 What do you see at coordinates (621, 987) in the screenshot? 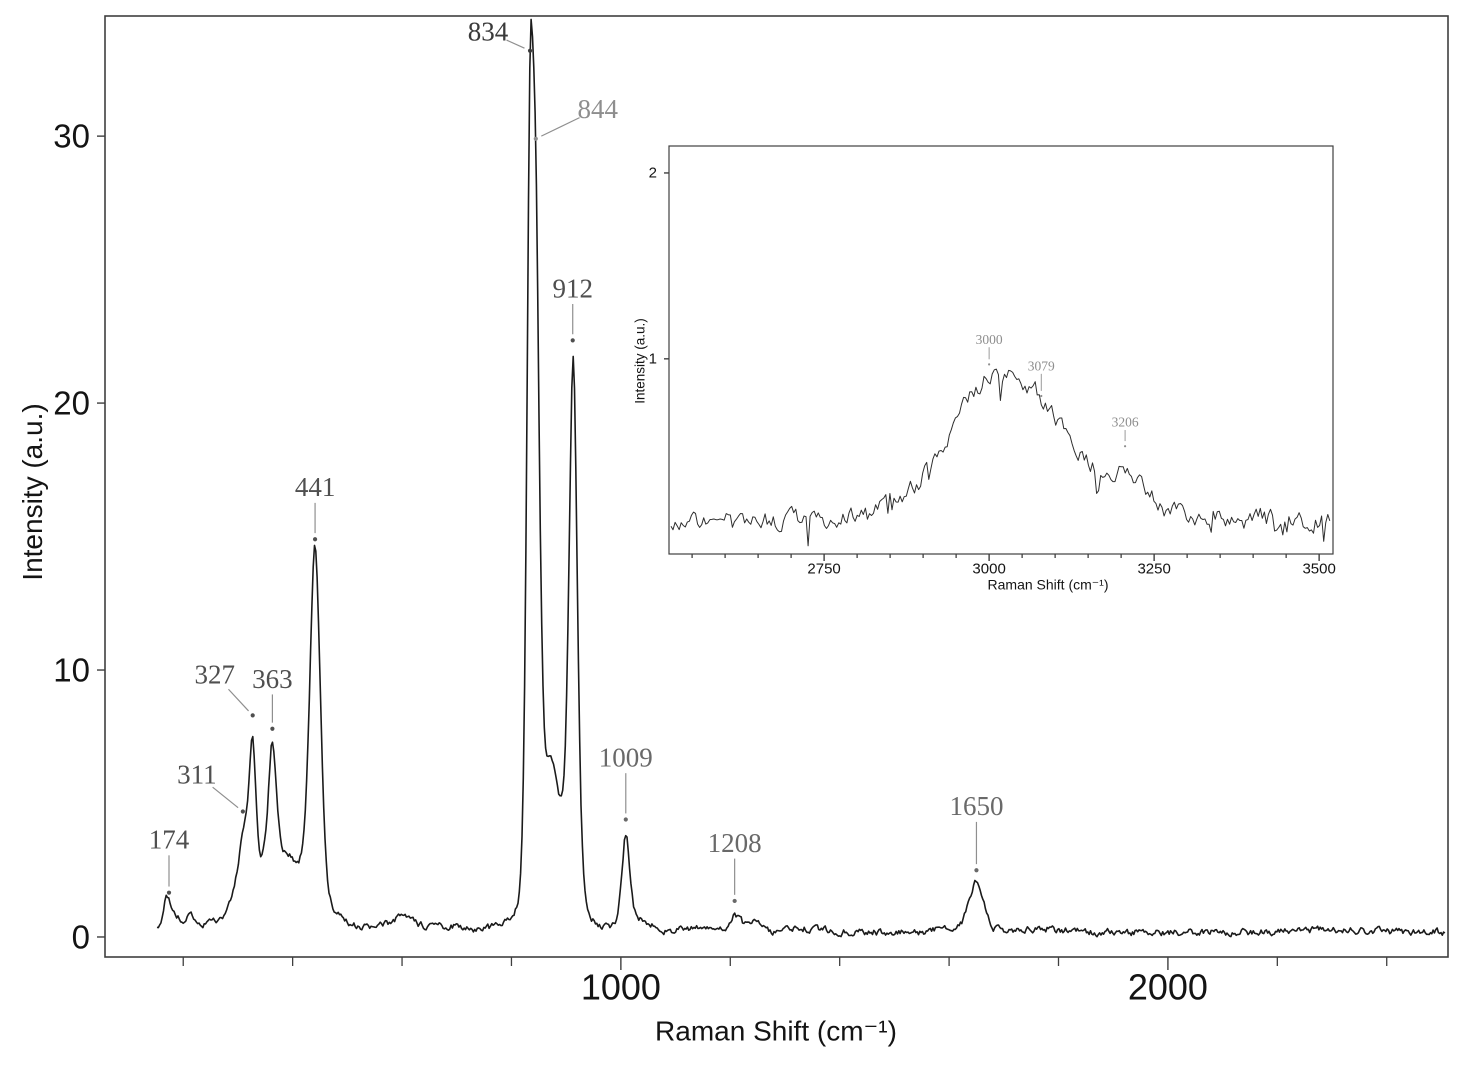
I see `main-xtick-label-1000: 1000` at bounding box center [621, 987].